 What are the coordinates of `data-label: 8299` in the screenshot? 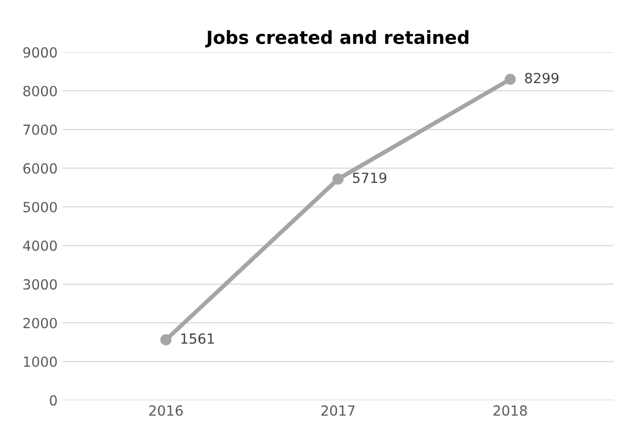 It's located at (541, 78).